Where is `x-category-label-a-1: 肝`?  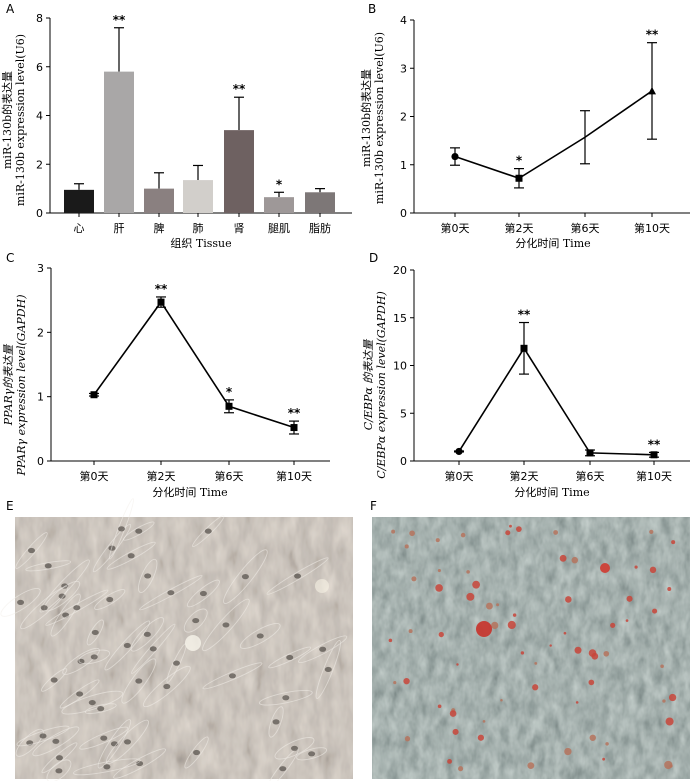 x-category-label-a-1: 肝 is located at coordinates (119, 228).